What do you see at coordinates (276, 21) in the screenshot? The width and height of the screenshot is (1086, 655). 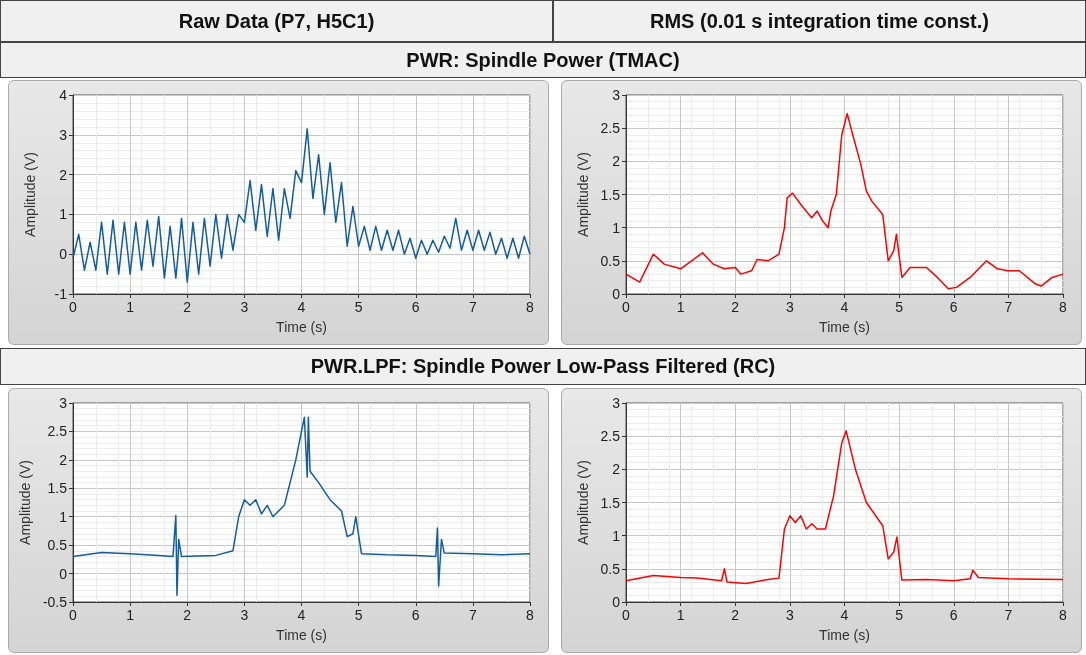 I see `chart-title: Raw Data (P7, H5C1)` at bounding box center [276, 21].